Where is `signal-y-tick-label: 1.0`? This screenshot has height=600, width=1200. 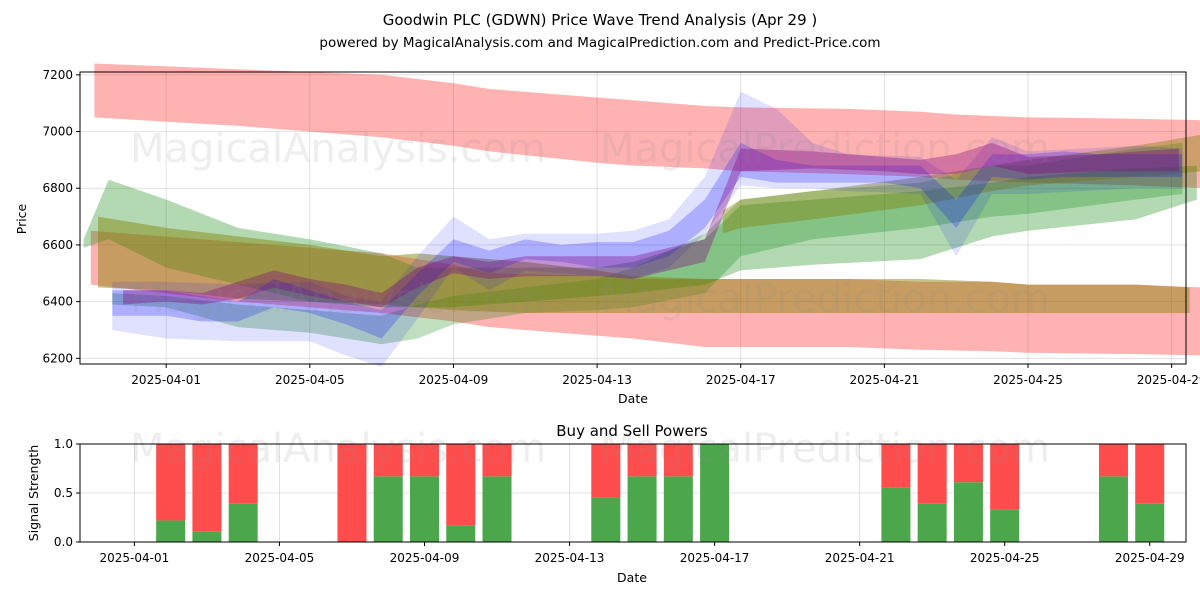 signal-y-tick-label: 1.0 is located at coordinates (63, 444).